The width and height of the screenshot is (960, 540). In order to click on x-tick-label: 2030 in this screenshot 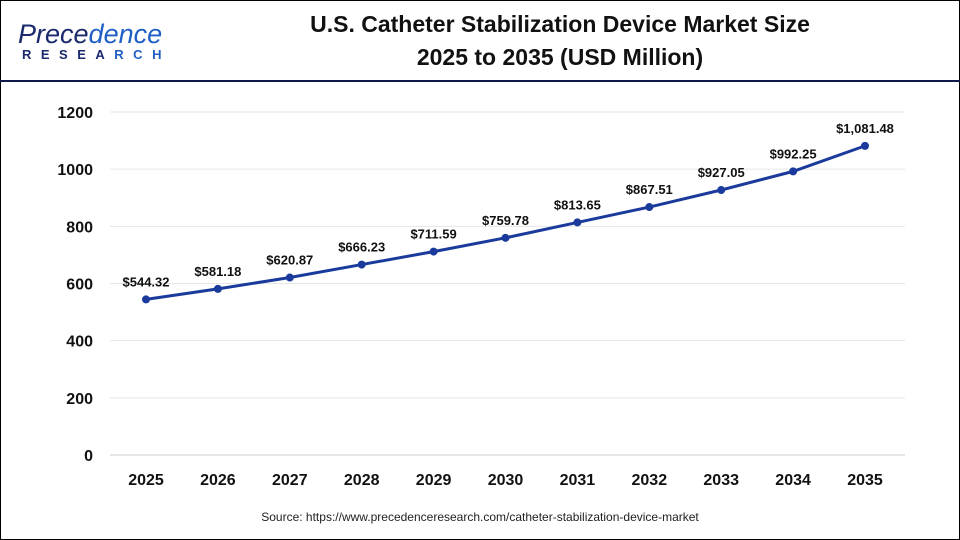, I will do `click(506, 480)`.